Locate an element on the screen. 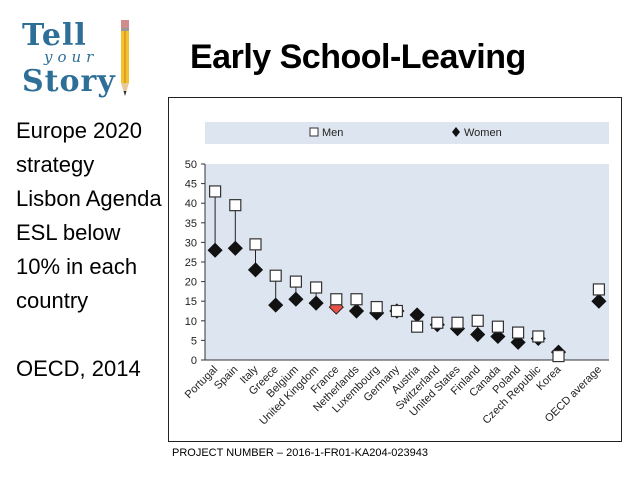 The width and height of the screenshot is (638, 479). legend-men-marker is located at coordinates (314, 132).